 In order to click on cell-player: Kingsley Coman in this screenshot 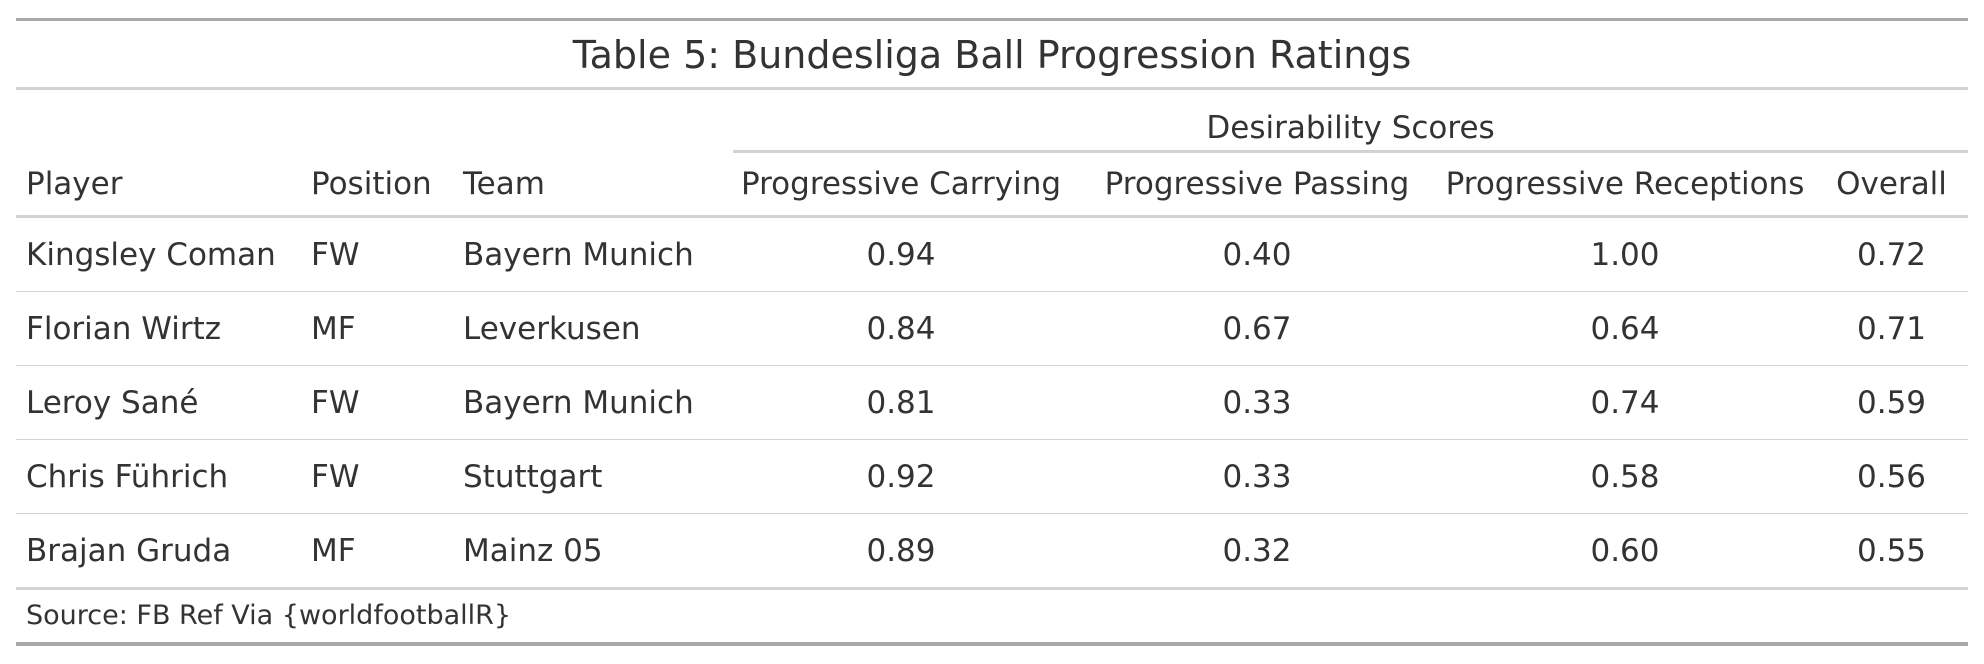, I will do `click(158, 254)`.